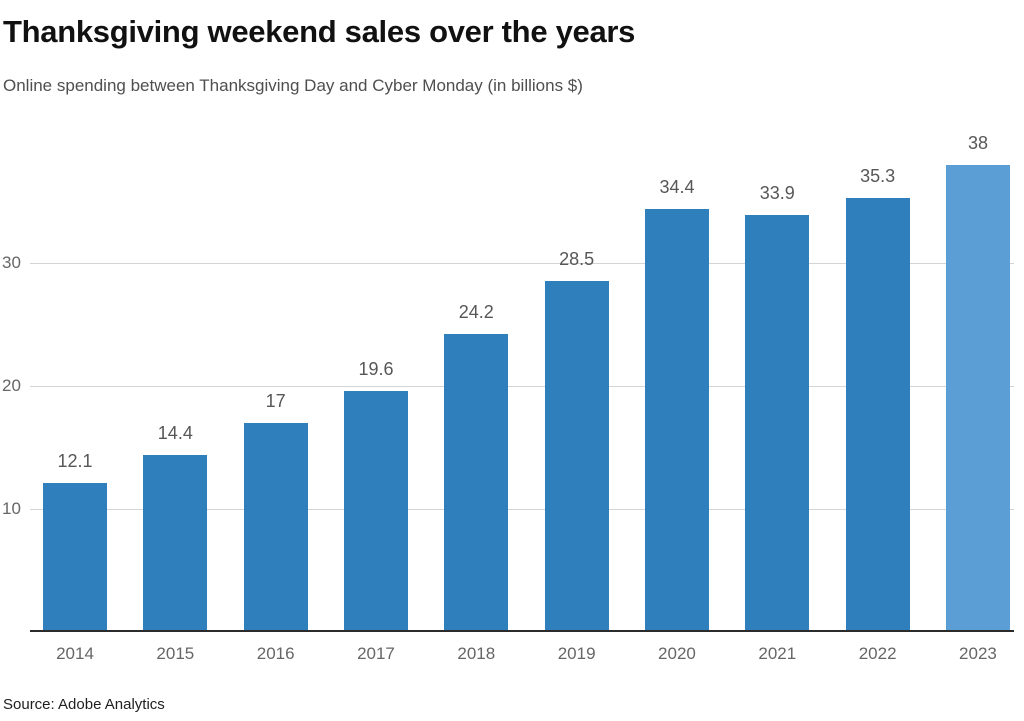 Image resolution: width=1024 pixels, height=721 pixels. What do you see at coordinates (977, 398) in the screenshot?
I see `bar-2023` at bounding box center [977, 398].